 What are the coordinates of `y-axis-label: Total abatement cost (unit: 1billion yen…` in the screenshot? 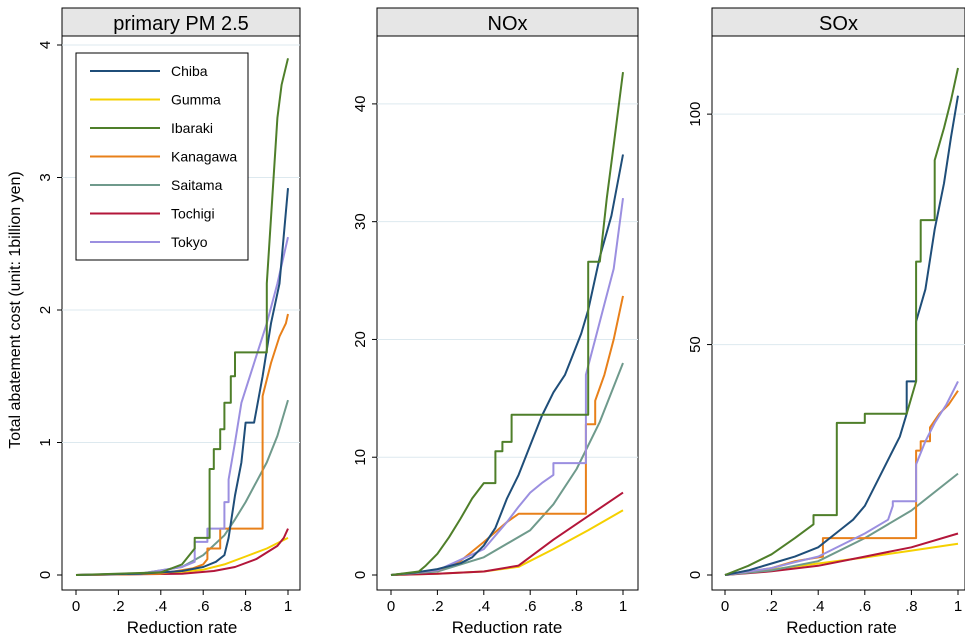 It's located at (15, 309).